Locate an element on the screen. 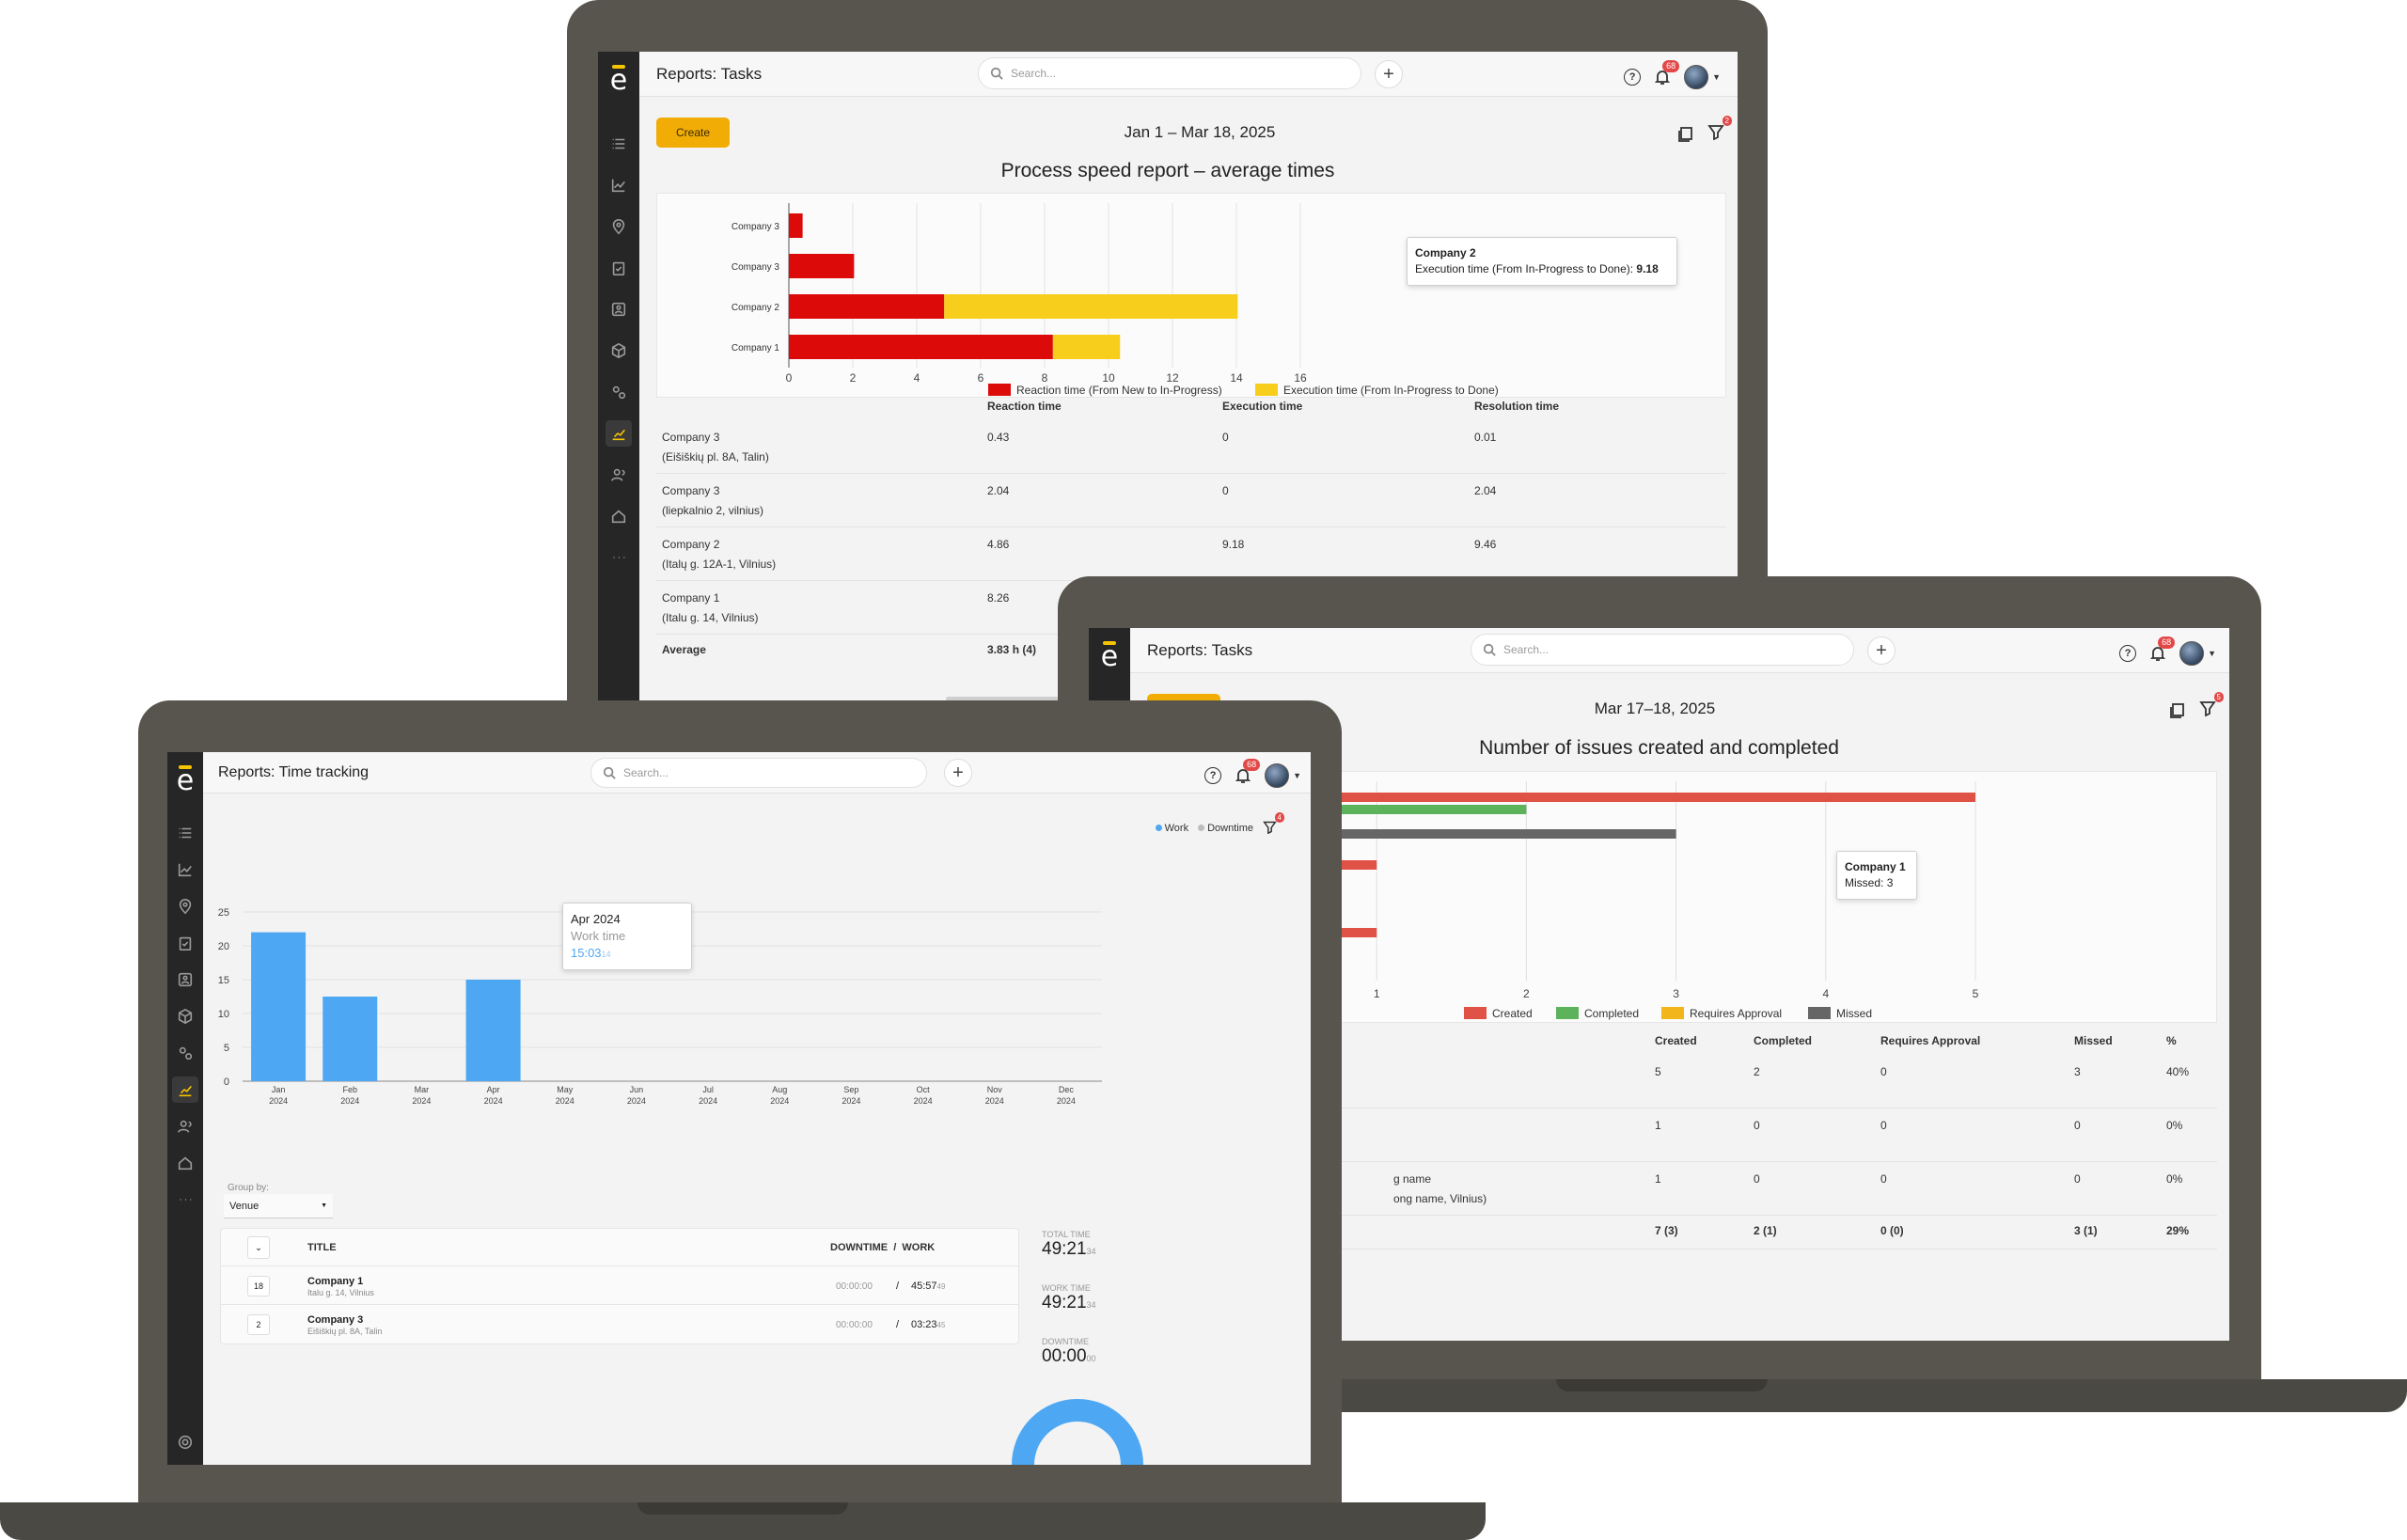  row-name: Company 3 is located at coordinates (691, 437).